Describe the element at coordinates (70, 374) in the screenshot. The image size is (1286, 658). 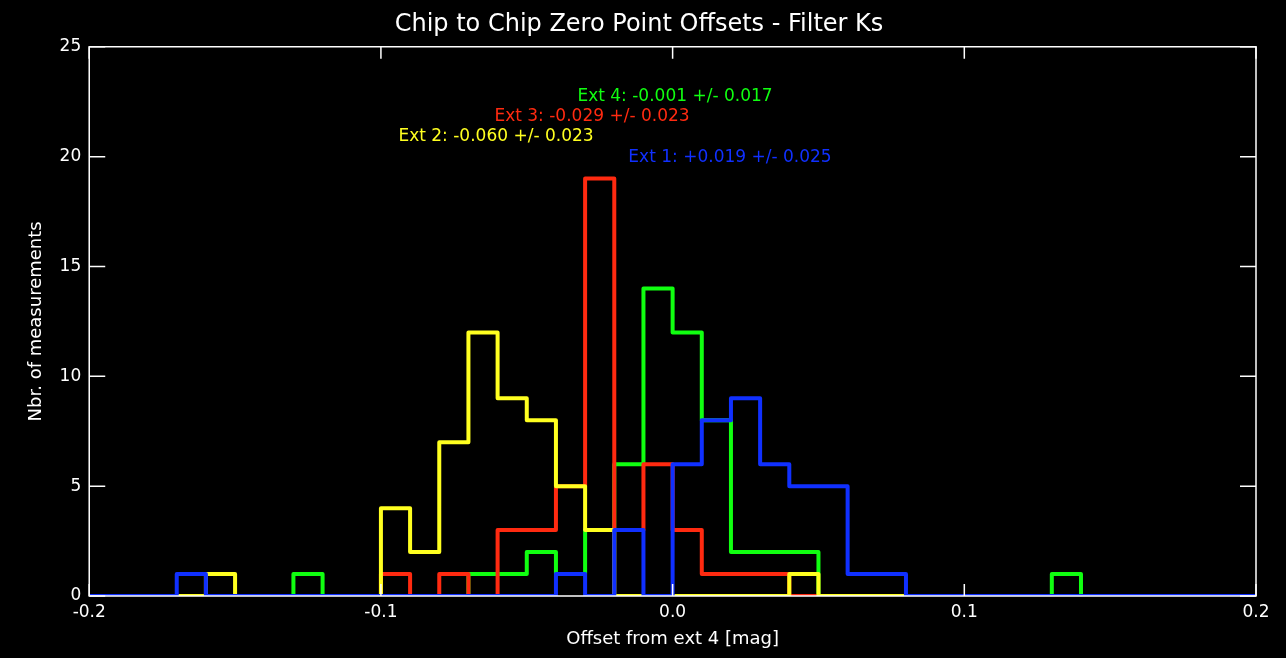
I see `y-tick-label: 10` at that location.